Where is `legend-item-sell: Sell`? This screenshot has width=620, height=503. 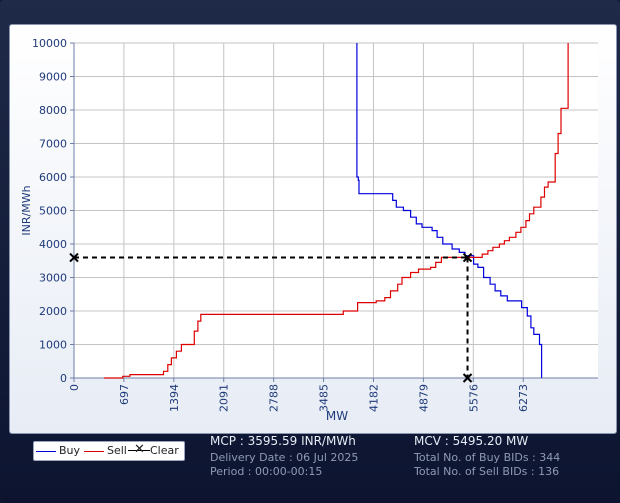 legend-item-sell: Sell is located at coordinates (105, 450).